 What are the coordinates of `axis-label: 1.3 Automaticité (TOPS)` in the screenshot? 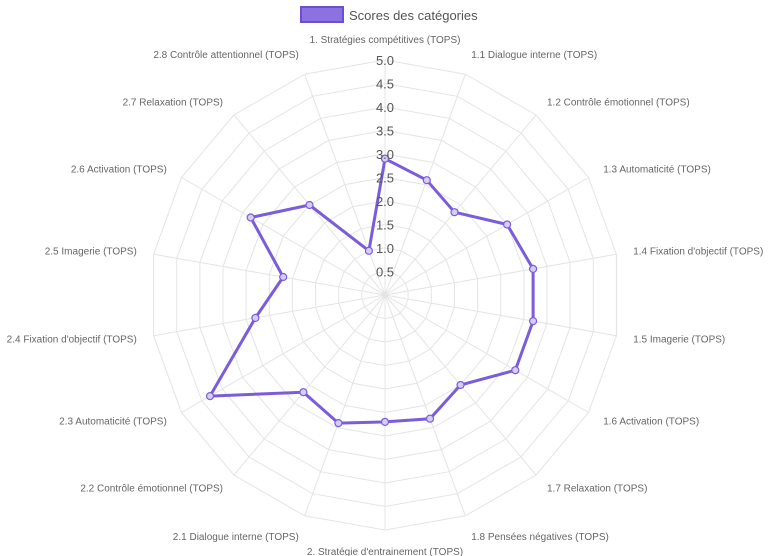 It's located at (657, 170).